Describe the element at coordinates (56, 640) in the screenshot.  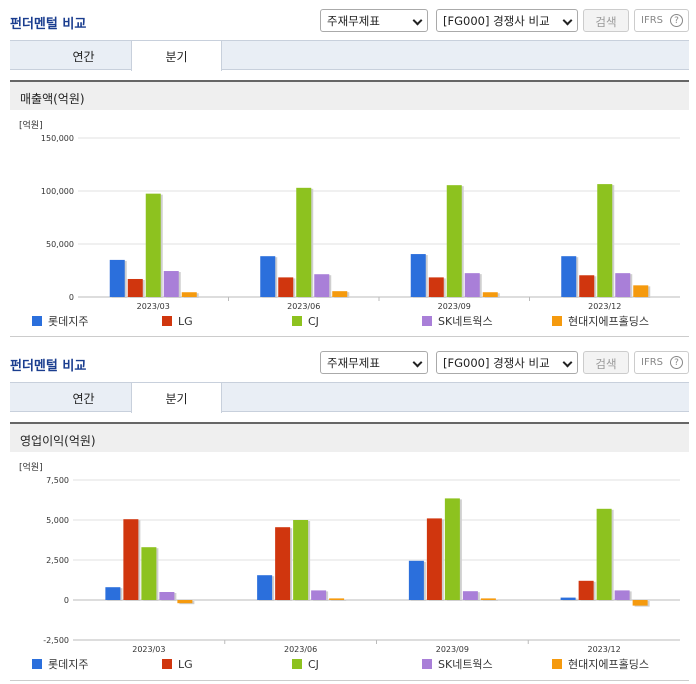
I see `y-tick-label: -2,500` at that location.